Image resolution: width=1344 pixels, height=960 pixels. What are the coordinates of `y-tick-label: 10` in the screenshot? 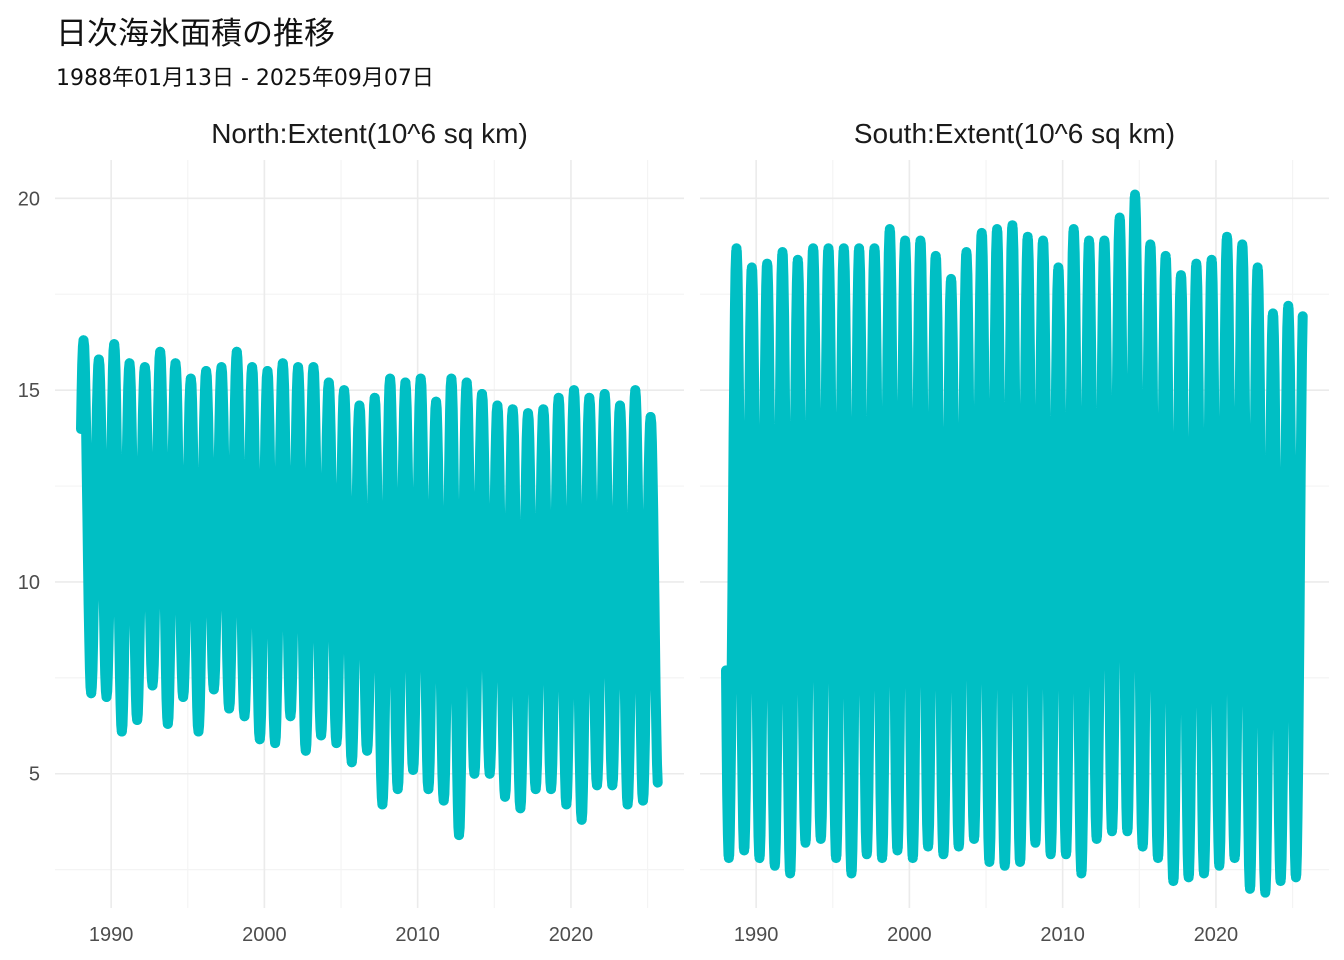 It's located at (29, 583).